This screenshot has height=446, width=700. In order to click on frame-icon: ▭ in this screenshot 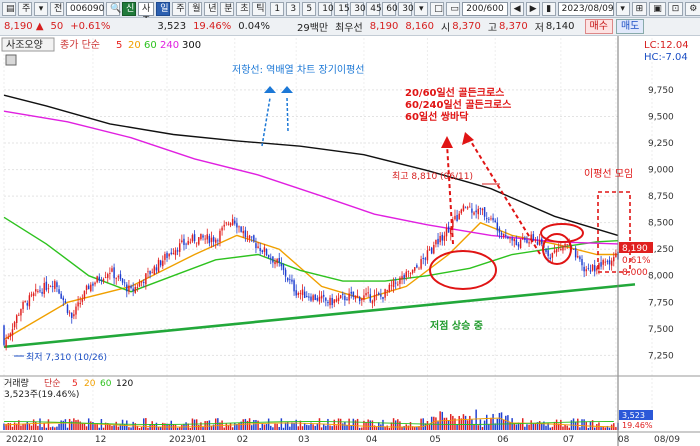, I will do `click(453, 8)`.